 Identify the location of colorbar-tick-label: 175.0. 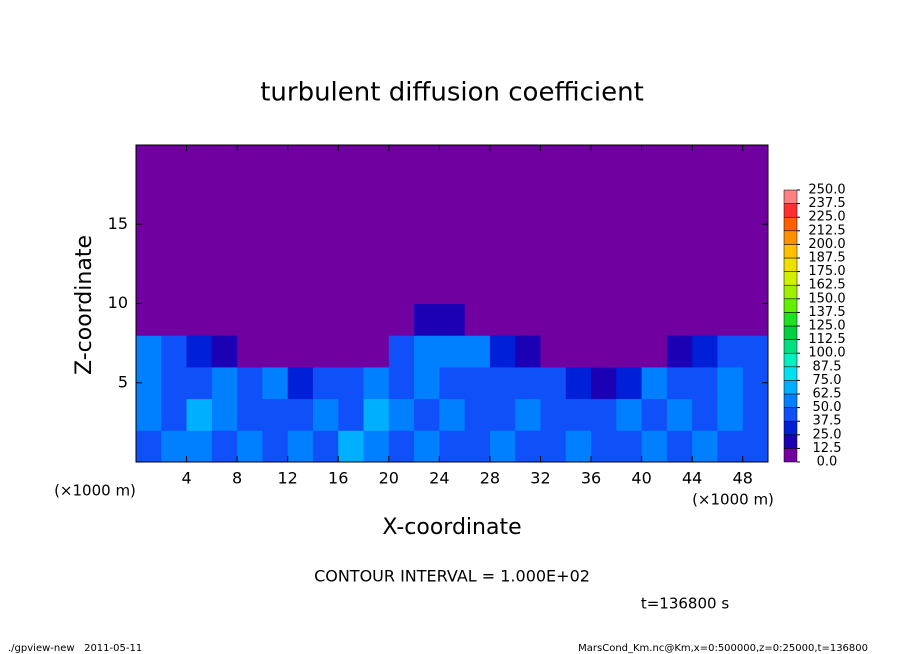
(826, 271).